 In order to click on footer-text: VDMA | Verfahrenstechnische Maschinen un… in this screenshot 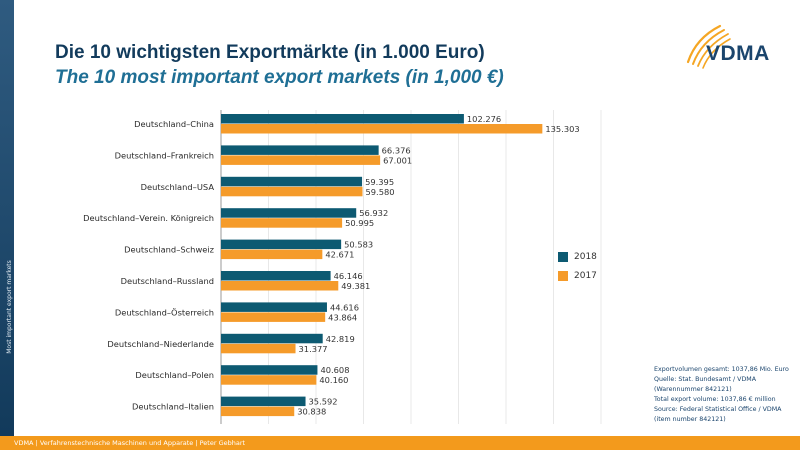, I will do `click(130, 443)`.